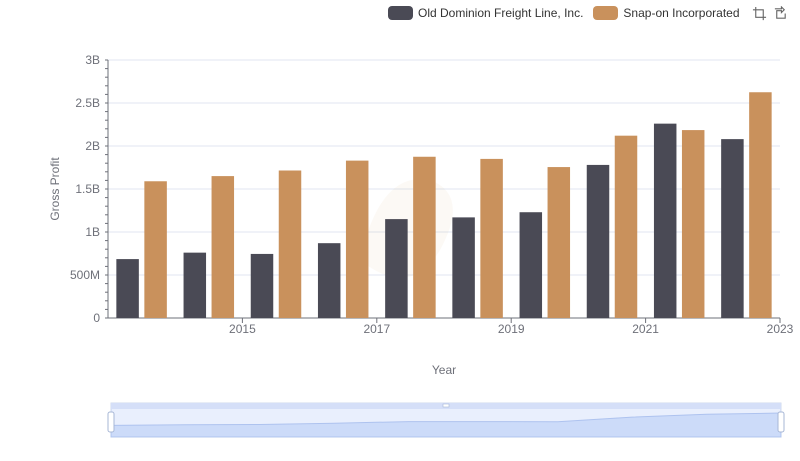 The width and height of the screenshot is (800, 461). I want to click on x-tick-label: 2015, so click(242, 329).